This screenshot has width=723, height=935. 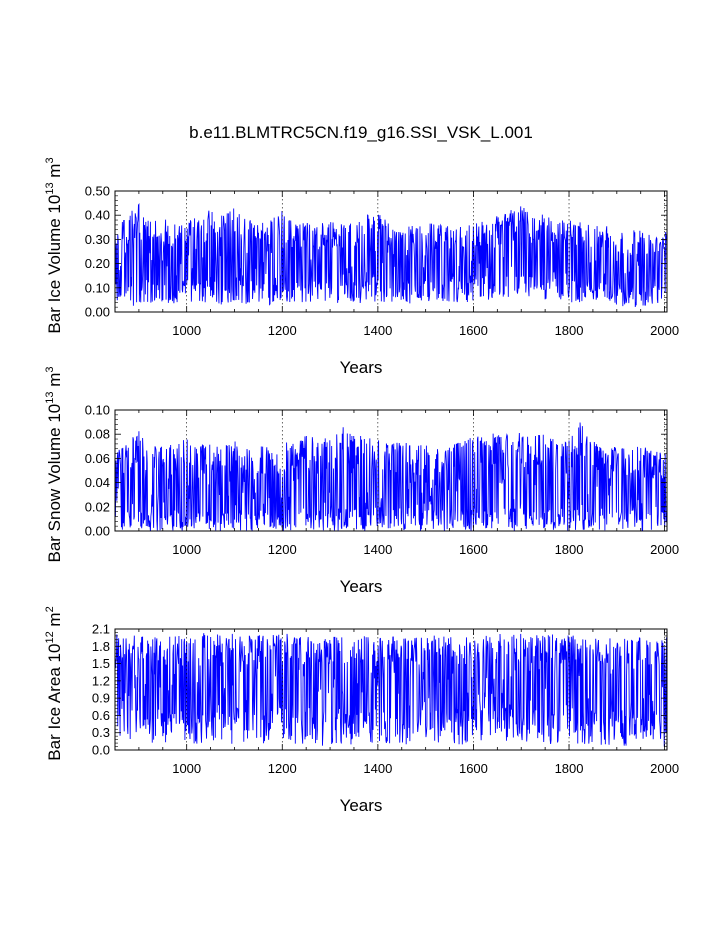 What do you see at coordinates (97, 434) in the screenshot?
I see `y-tick-label: 0.08` at bounding box center [97, 434].